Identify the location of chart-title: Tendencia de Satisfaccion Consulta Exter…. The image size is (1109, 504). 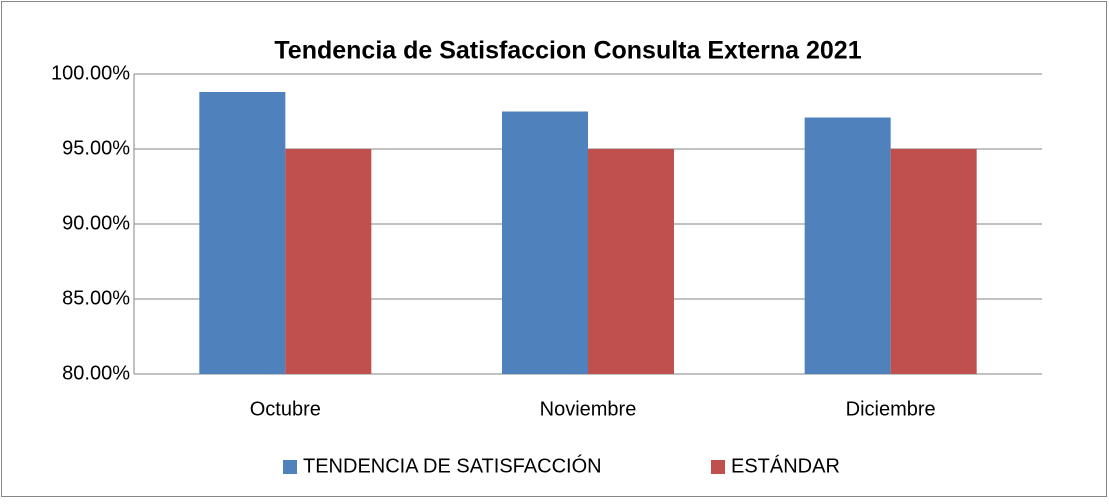
(567, 51).